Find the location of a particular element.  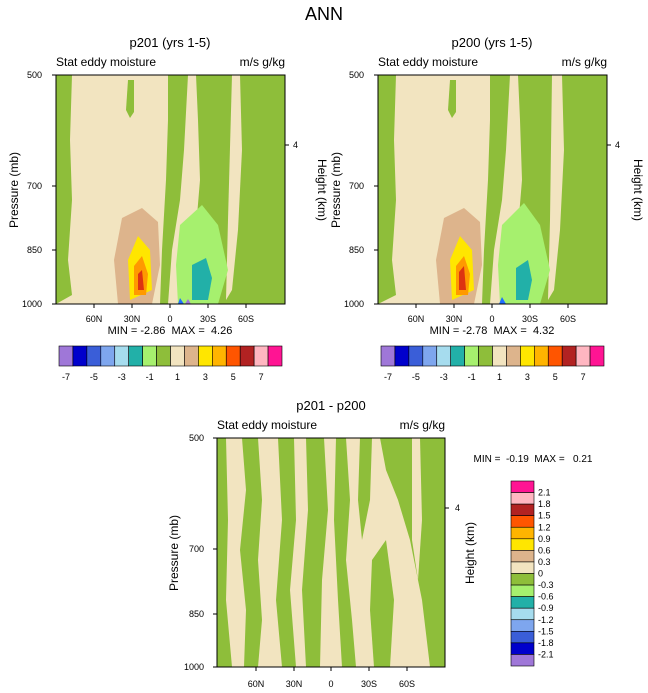

min-max-stats: MIN = -2.78 MAX = 4.32 is located at coordinates (492, 331).